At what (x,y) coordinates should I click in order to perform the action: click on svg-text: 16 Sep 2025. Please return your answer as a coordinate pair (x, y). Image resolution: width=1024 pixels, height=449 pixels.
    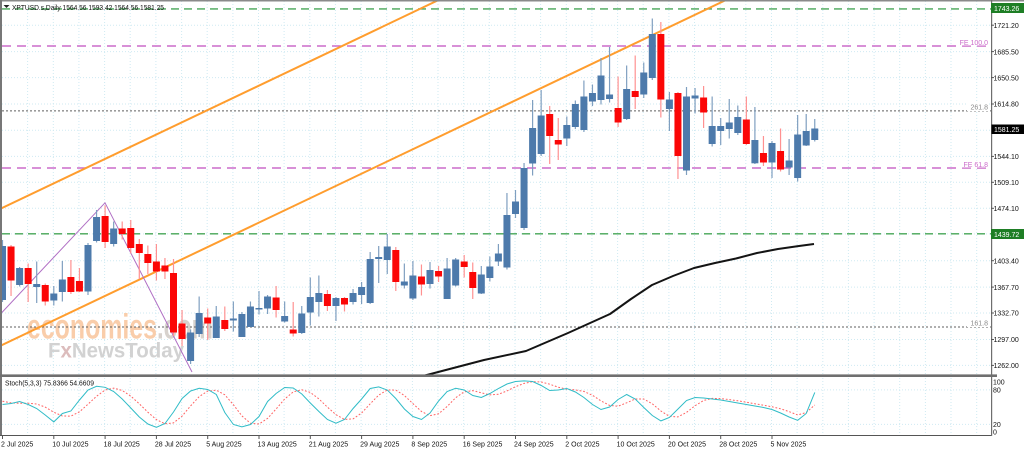
    Looking at the image, I should click on (483, 445).